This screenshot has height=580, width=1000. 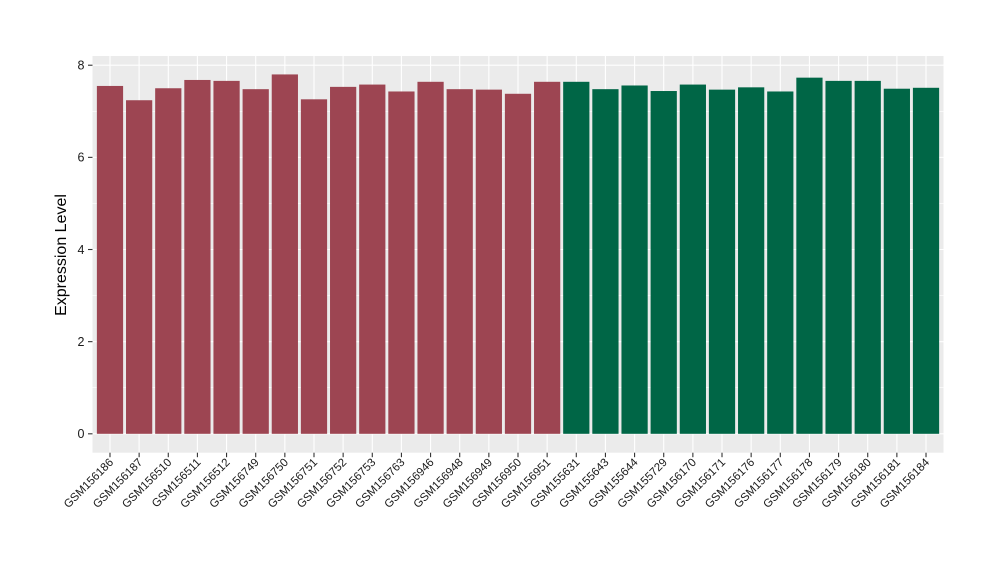 What do you see at coordinates (81, 250) in the screenshot?
I see `y-tick-label: 4` at bounding box center [81, 250].